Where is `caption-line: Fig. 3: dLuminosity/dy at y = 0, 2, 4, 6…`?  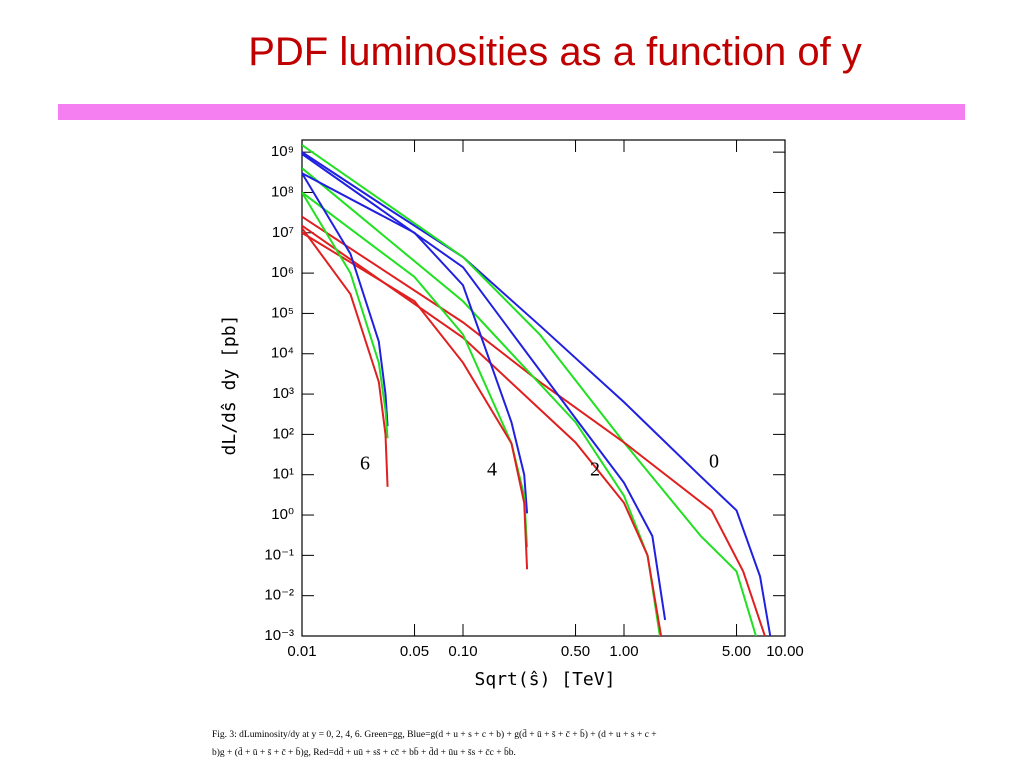
caption-line: Fig. 3: dLuminosity/dy at y = 0, 2, 4, 6… is located at coordinates (434, 735).